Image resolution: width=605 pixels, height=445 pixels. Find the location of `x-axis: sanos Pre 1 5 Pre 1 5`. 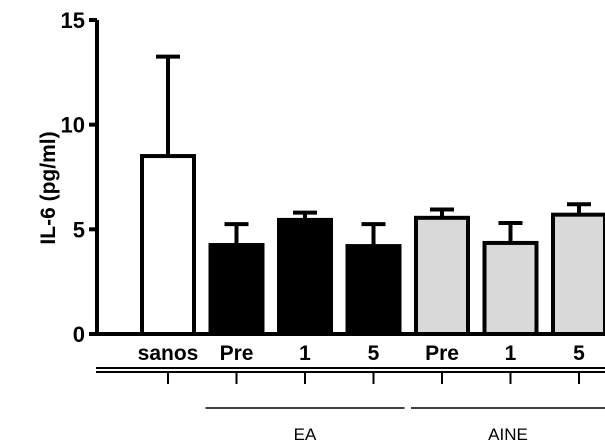

x-axis: sanos Pre 1 5 Pre 1 5 is located at coordinates (350, 358).